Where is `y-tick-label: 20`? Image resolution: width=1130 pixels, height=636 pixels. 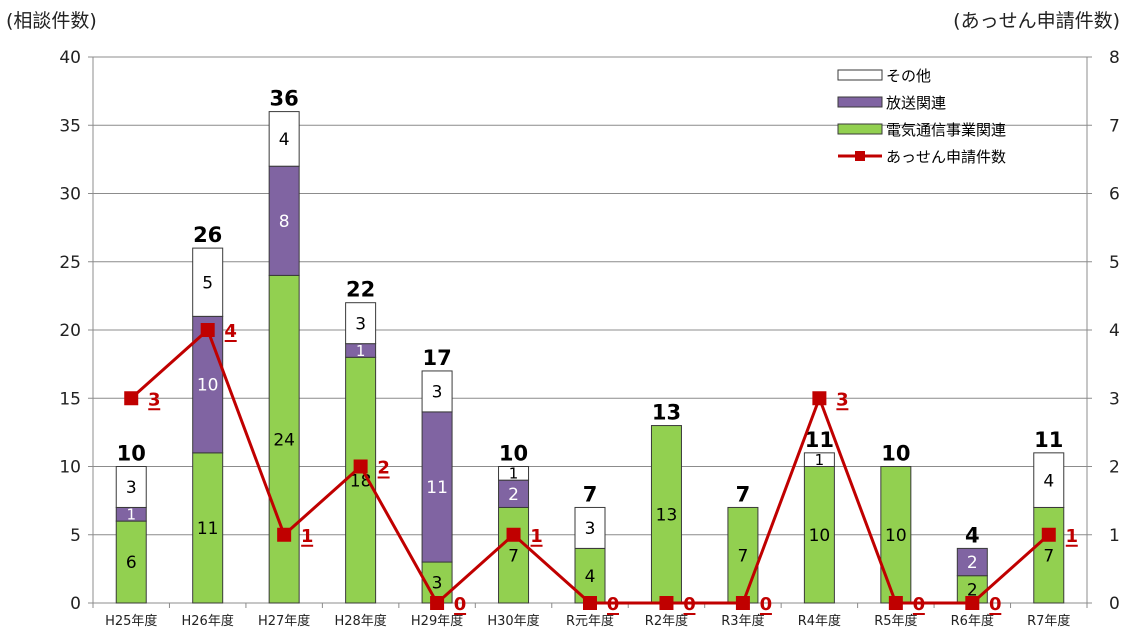 y-tick-label: 20 is located at coordinates (70, 331).